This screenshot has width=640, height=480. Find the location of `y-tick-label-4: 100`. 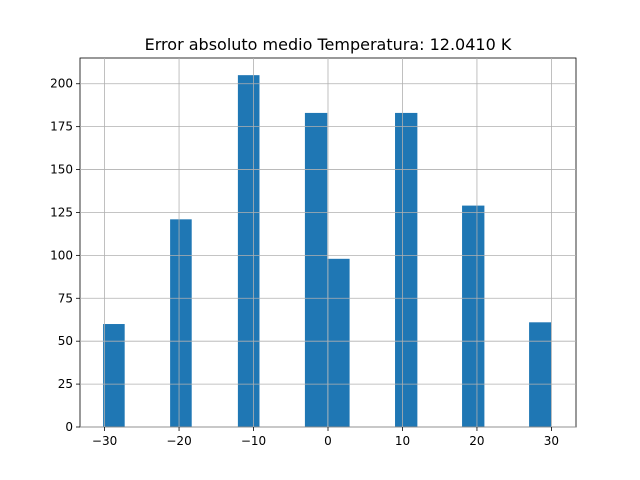

y-tick-label-4: 100 is located at coordinates (61, 255).